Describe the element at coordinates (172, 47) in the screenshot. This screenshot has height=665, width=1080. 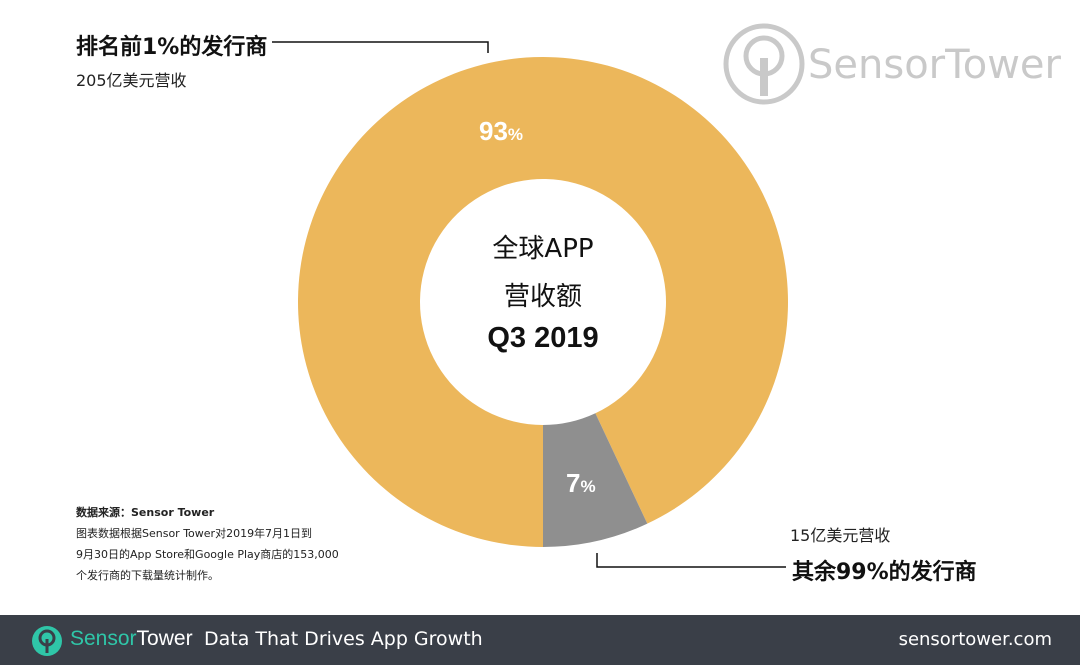
I see `top-slice-label: 排名前1%的发行商` at that location.